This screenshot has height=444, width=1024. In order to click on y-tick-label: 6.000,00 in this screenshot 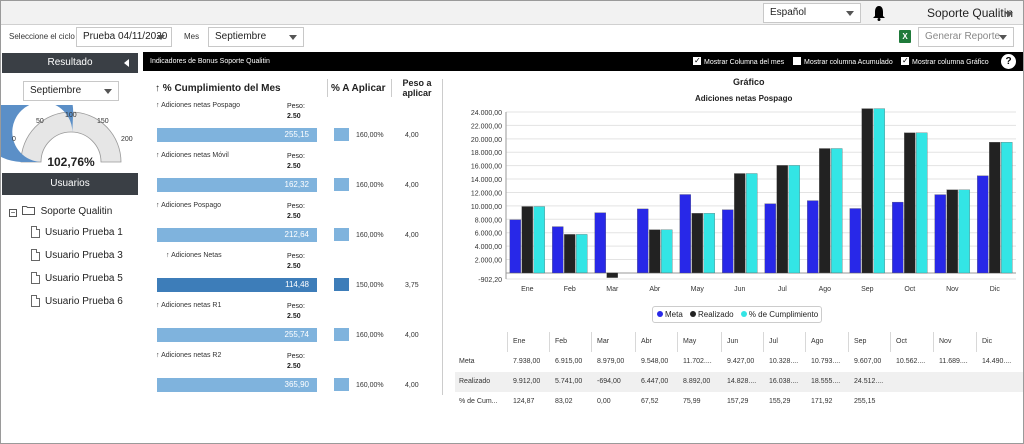, I will do `click(488, 234)`.